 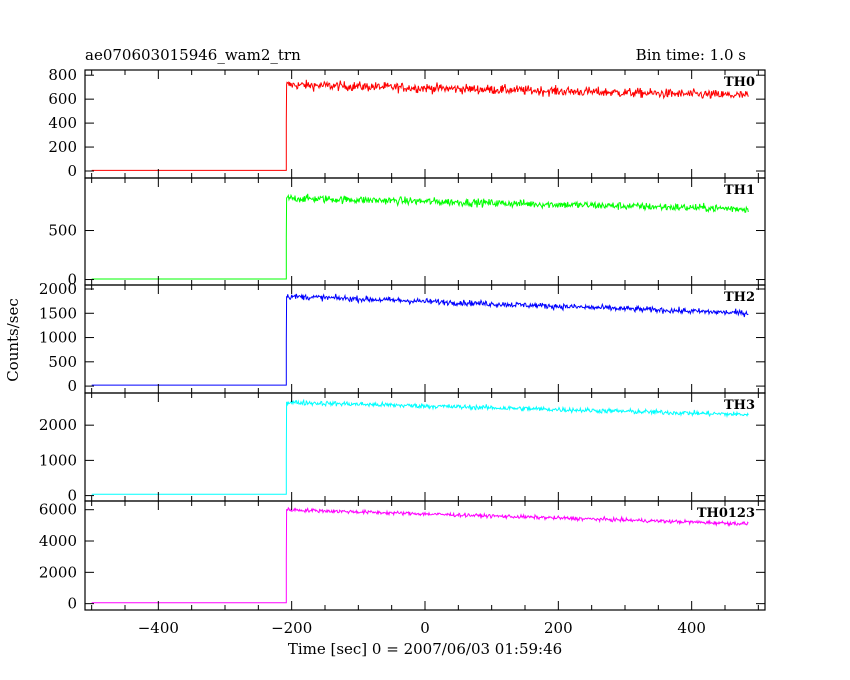 I want to click on panel-label-th3: TH3, so click(x=739, y=405).